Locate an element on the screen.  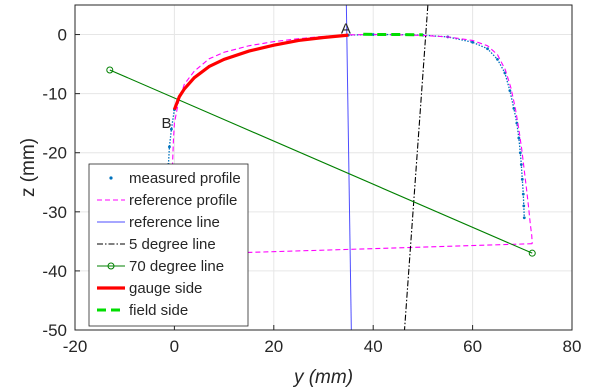
series-measured-profile-point is located at coordinates (524, 218).